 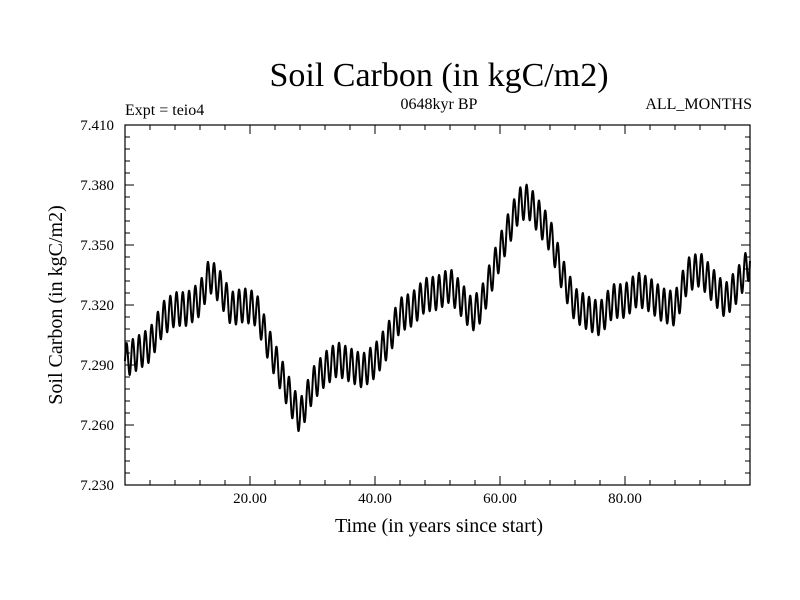 I want to click on y-tick-label: 7.380, so click(x=97, y=186).